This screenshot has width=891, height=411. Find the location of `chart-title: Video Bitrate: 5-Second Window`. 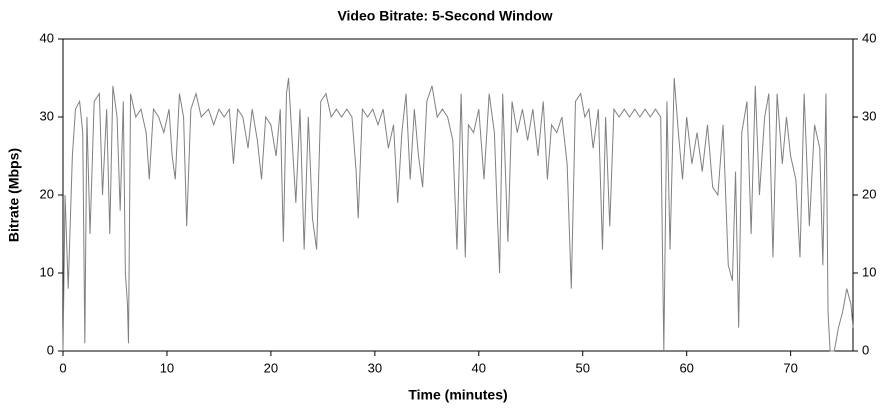

chart-title: Video Bitrate: 5-Second Window is located at coordinates (444, 16).